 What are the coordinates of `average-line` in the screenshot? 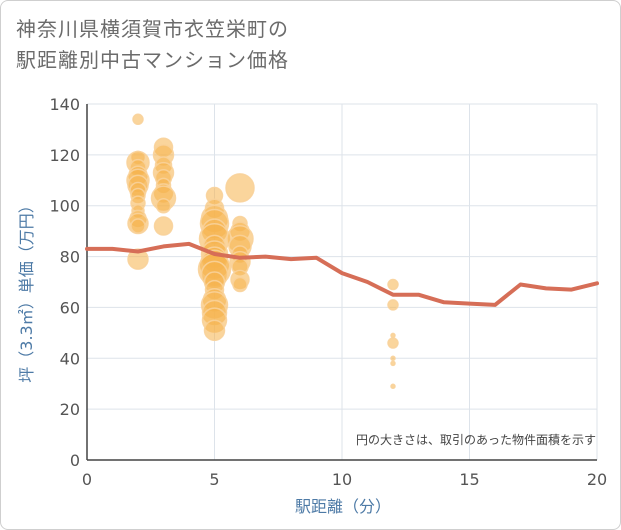 It's located at (342, 274).